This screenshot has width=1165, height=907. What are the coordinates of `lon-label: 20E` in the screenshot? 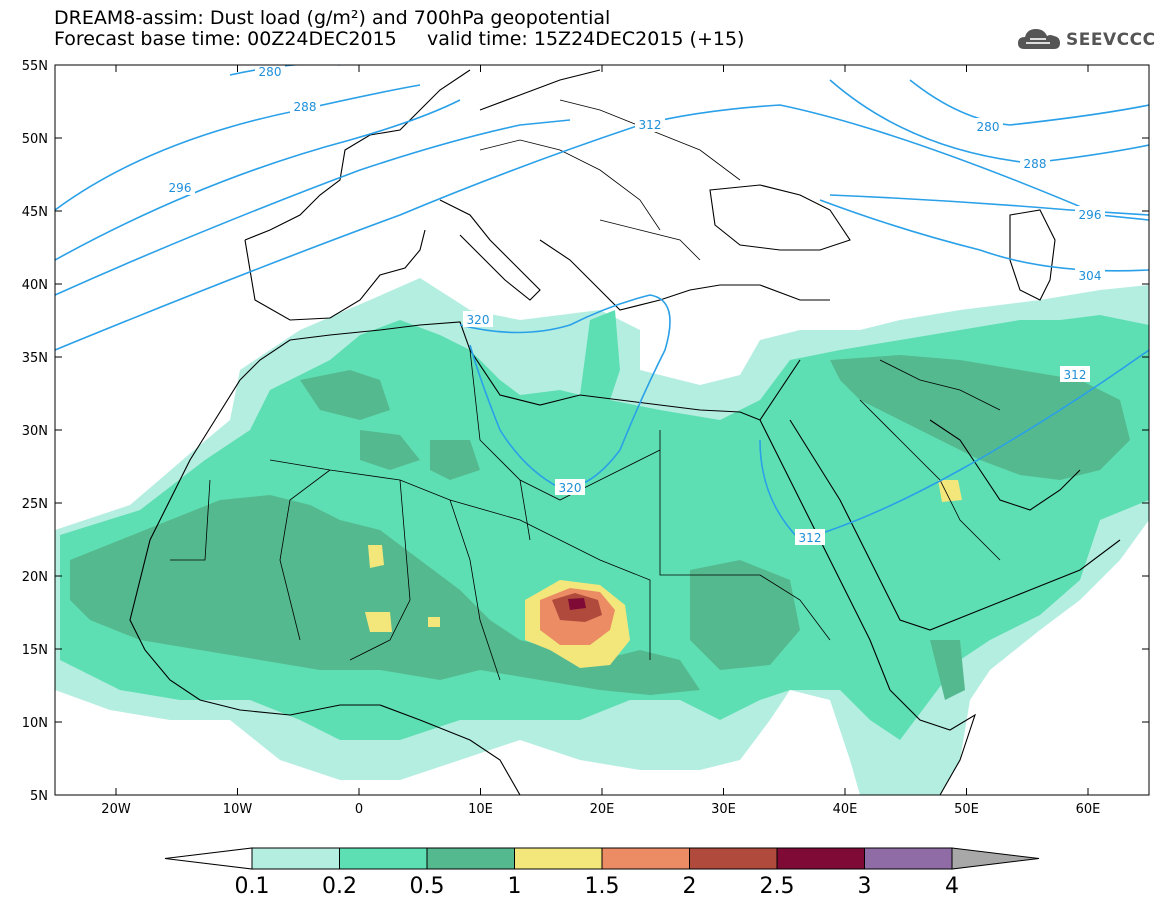 It's located at (602, 809).